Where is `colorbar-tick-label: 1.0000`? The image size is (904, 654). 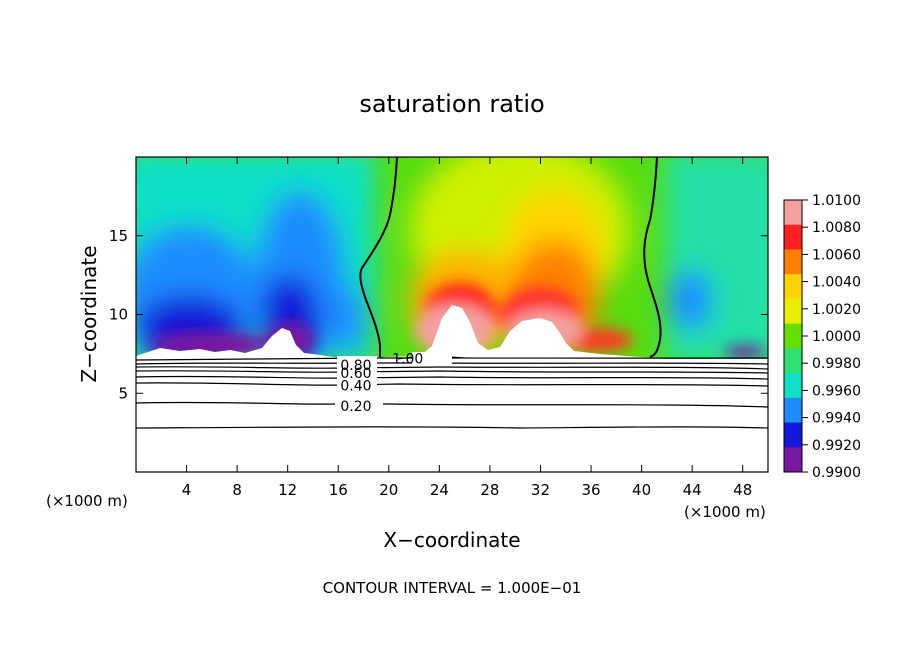
colorbar-tick-label: 1.0000 is located at coordinates (836, 337).